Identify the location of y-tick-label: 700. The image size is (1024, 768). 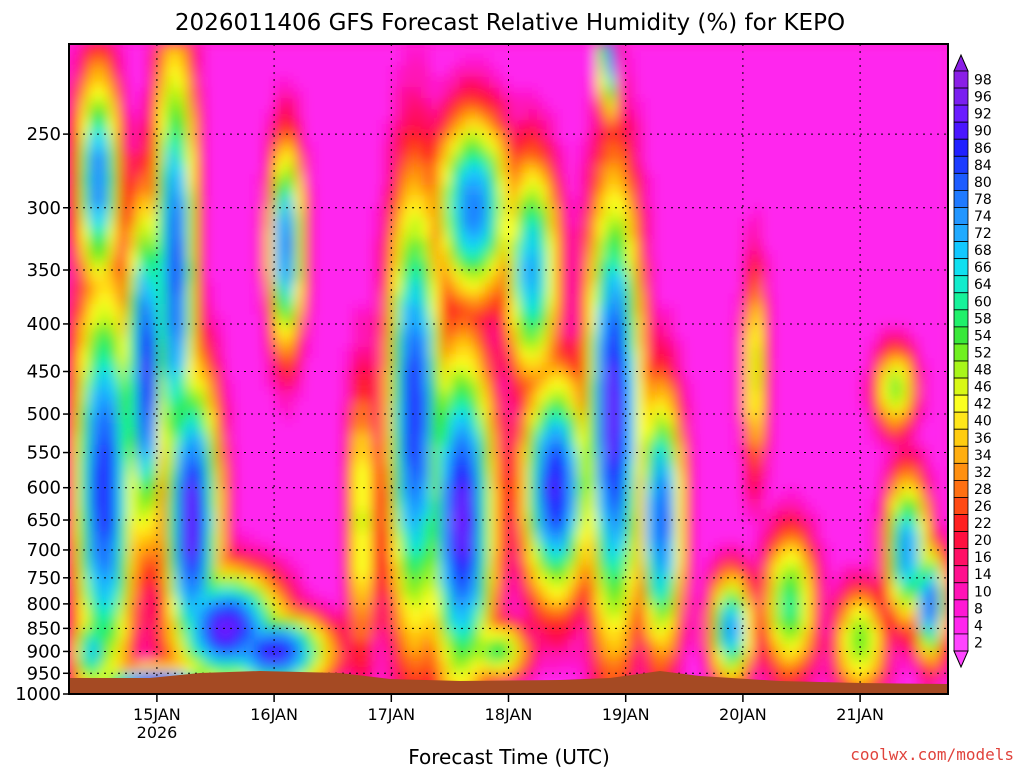
(44, 550).